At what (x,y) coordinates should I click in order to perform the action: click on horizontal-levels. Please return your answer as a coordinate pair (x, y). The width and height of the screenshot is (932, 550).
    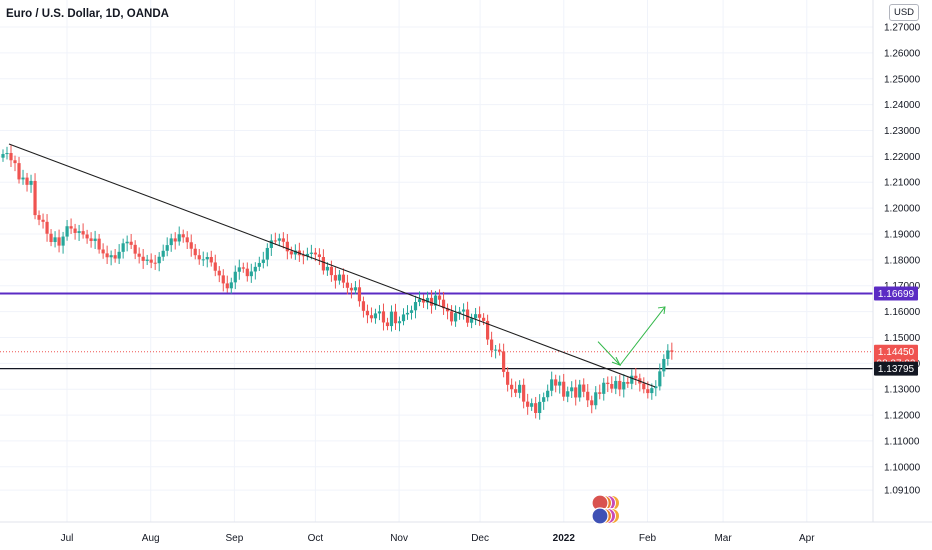
    Looking at the image, I should click on (436, 331).